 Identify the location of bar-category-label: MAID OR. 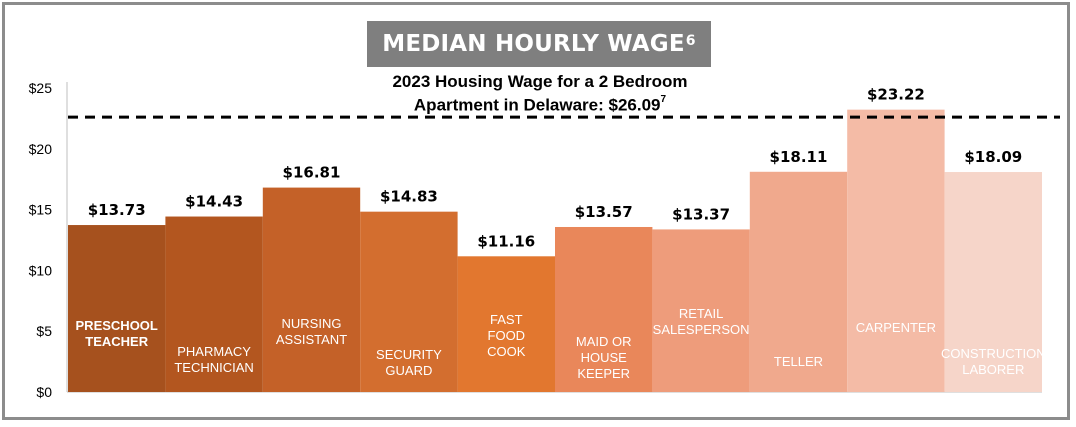
(604, 341).